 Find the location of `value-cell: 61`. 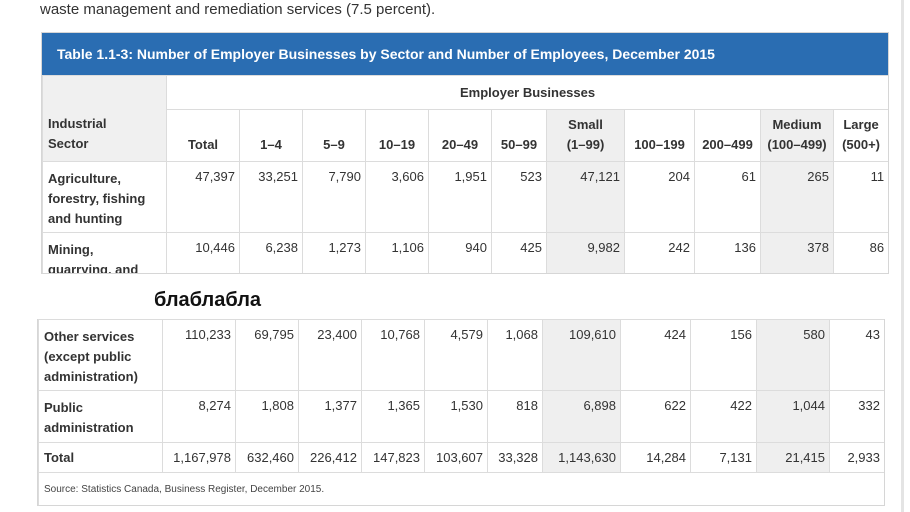

value-cell: 61 is located at coordinates (727, 197).